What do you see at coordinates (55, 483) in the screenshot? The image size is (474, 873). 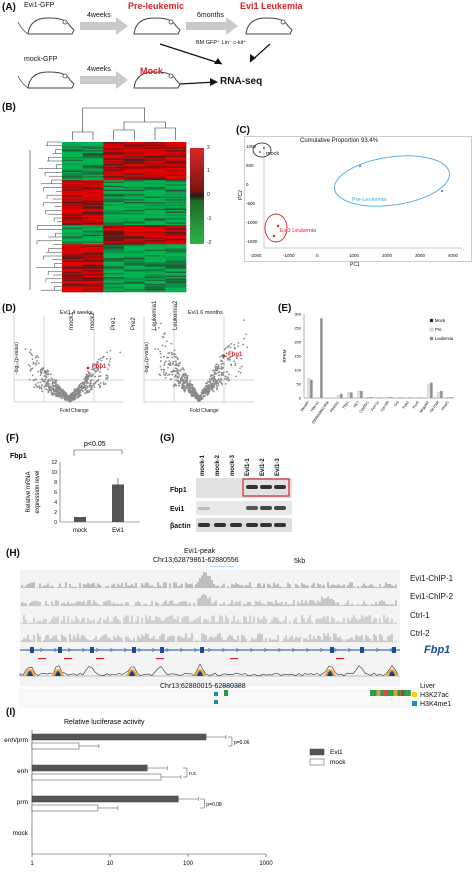 I see `y-tick-label: 8` at bounding box center [55, 483].